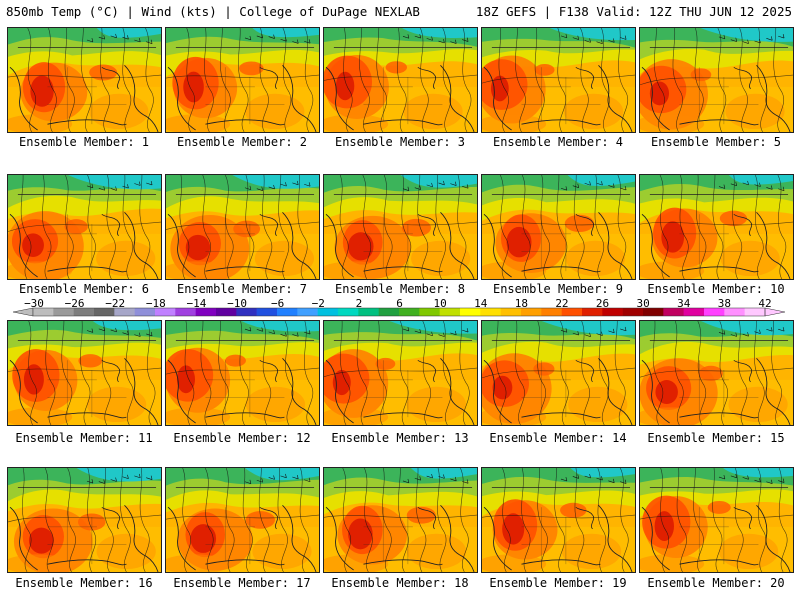  Describe the element at coordinates (400, 289) in the screenshot. I see `ensemble-member-label: Ensemble Member: 8` at that location.